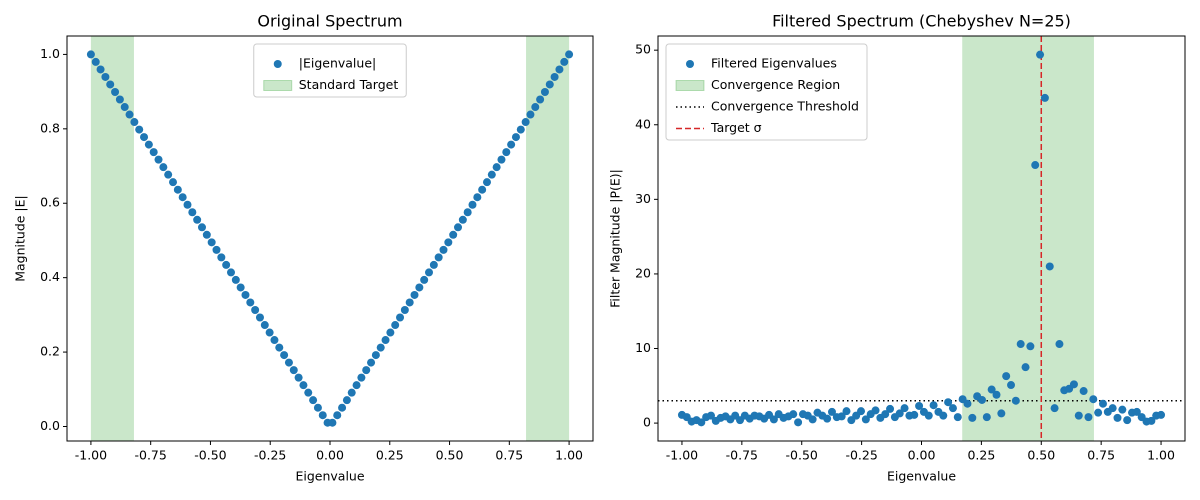 This screenshot has width=1200, height=500. Describe the element at coordinates (1041, 455) in the screenshot. I see `x-tick-label: 0.50` at that location.